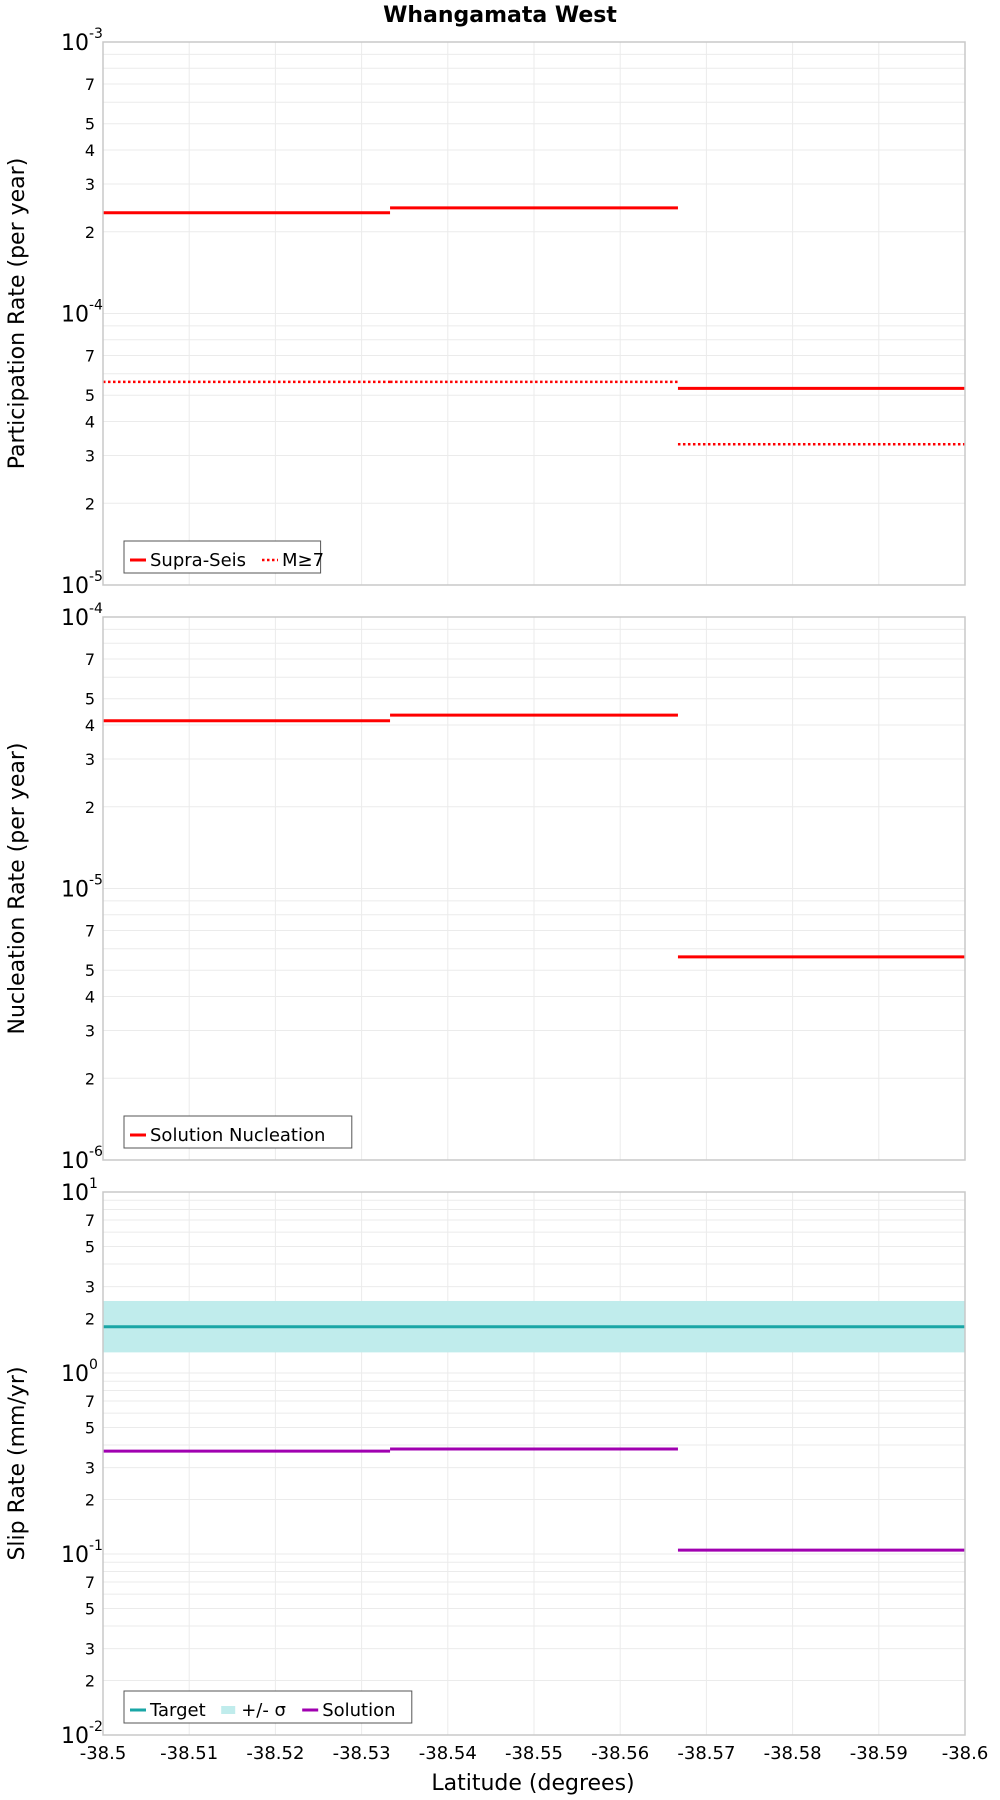 The width and height of the screenshot is (1000, 1800). Describe the element at coordinates (706, 1753) in the screenshot. I see `x-tick-label: -38.57` at that location.